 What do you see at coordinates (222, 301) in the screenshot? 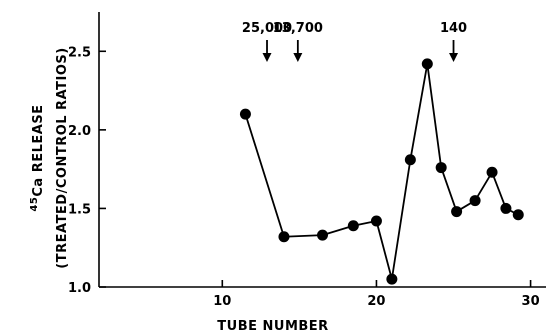
I see `x-tick-label: 10` at bounding box center [222, 301].